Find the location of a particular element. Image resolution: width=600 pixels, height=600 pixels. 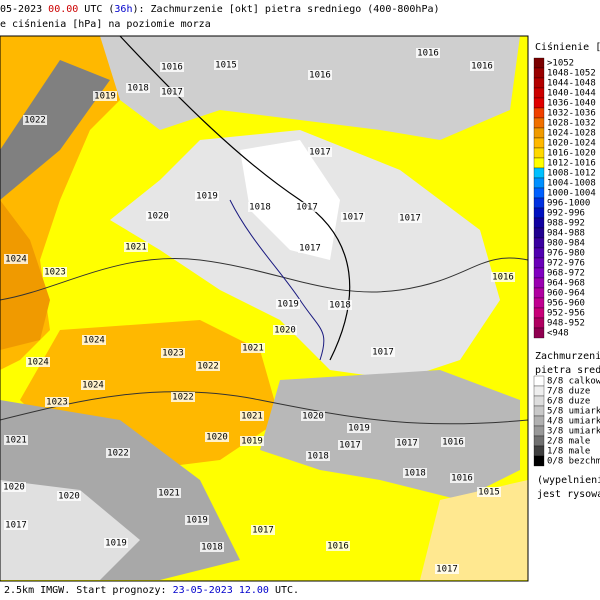

legend-label: 968-972 is located at coordinates (566, 274).